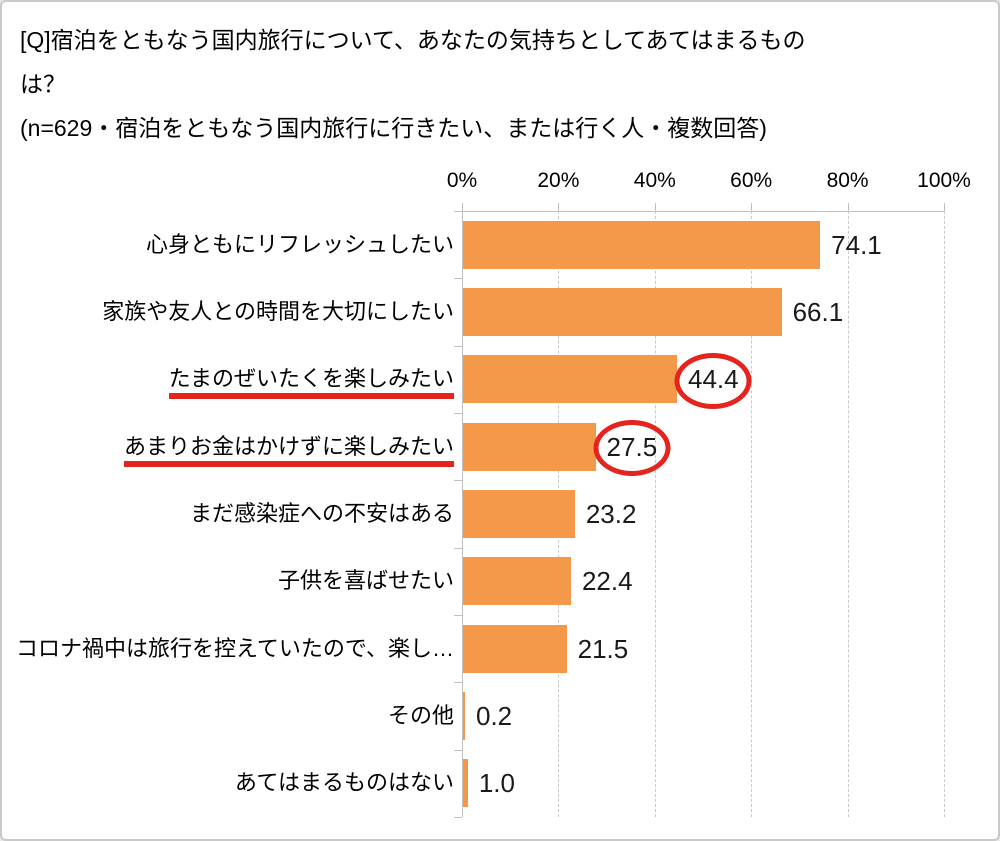  I want to click on category-label: たまのぜいたくを楽しみたい, so click(230, 380).